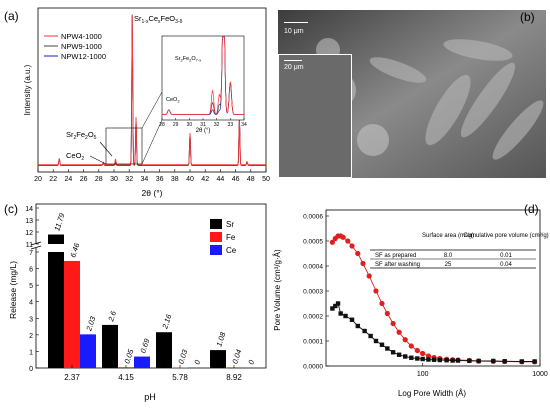  What do you see at coordinates (72, 314) in the screenshot?
I see `bar-Fe-2.37` at bounding box center [72, 314].